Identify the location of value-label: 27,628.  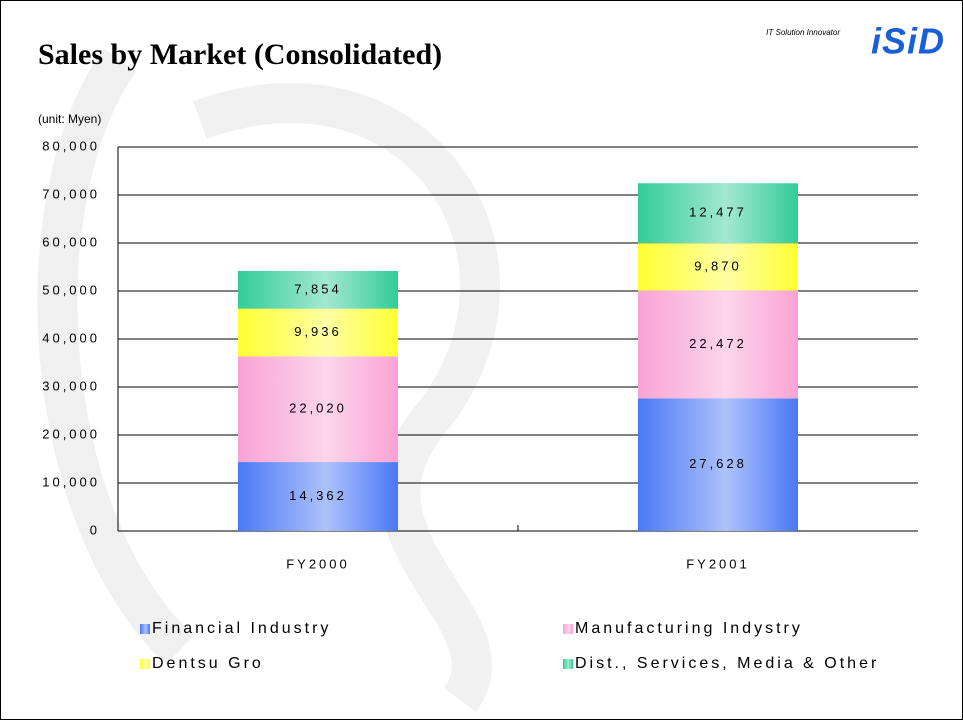
(718, 463).